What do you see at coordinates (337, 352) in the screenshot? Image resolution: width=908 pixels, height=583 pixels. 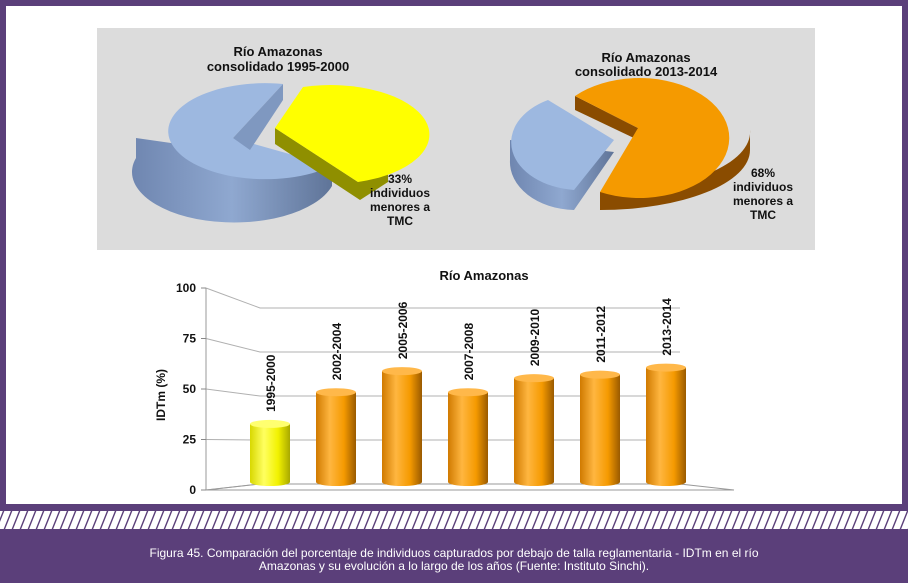 I see `x-category-label: 2002-2004` at bounding box center [337, 352].